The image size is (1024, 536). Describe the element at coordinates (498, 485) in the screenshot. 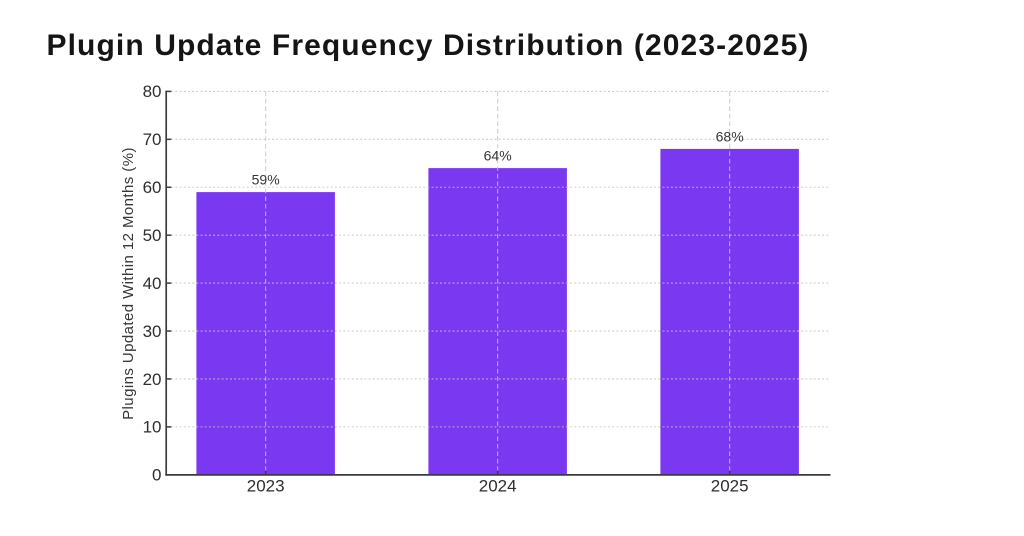

I see `svg-text: 2024` at that location.